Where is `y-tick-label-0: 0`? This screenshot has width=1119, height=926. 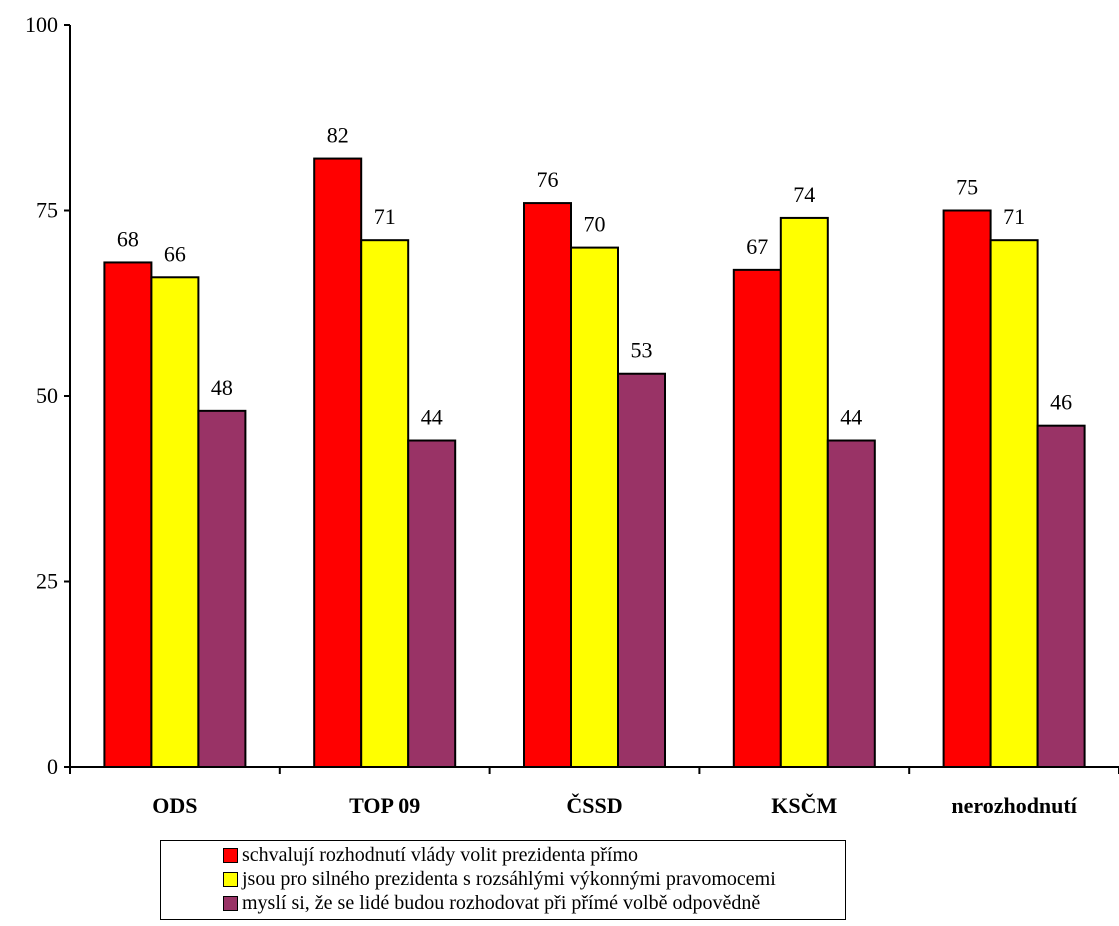 y-tick-label-0: 0 is located at coordinates (52, 766).